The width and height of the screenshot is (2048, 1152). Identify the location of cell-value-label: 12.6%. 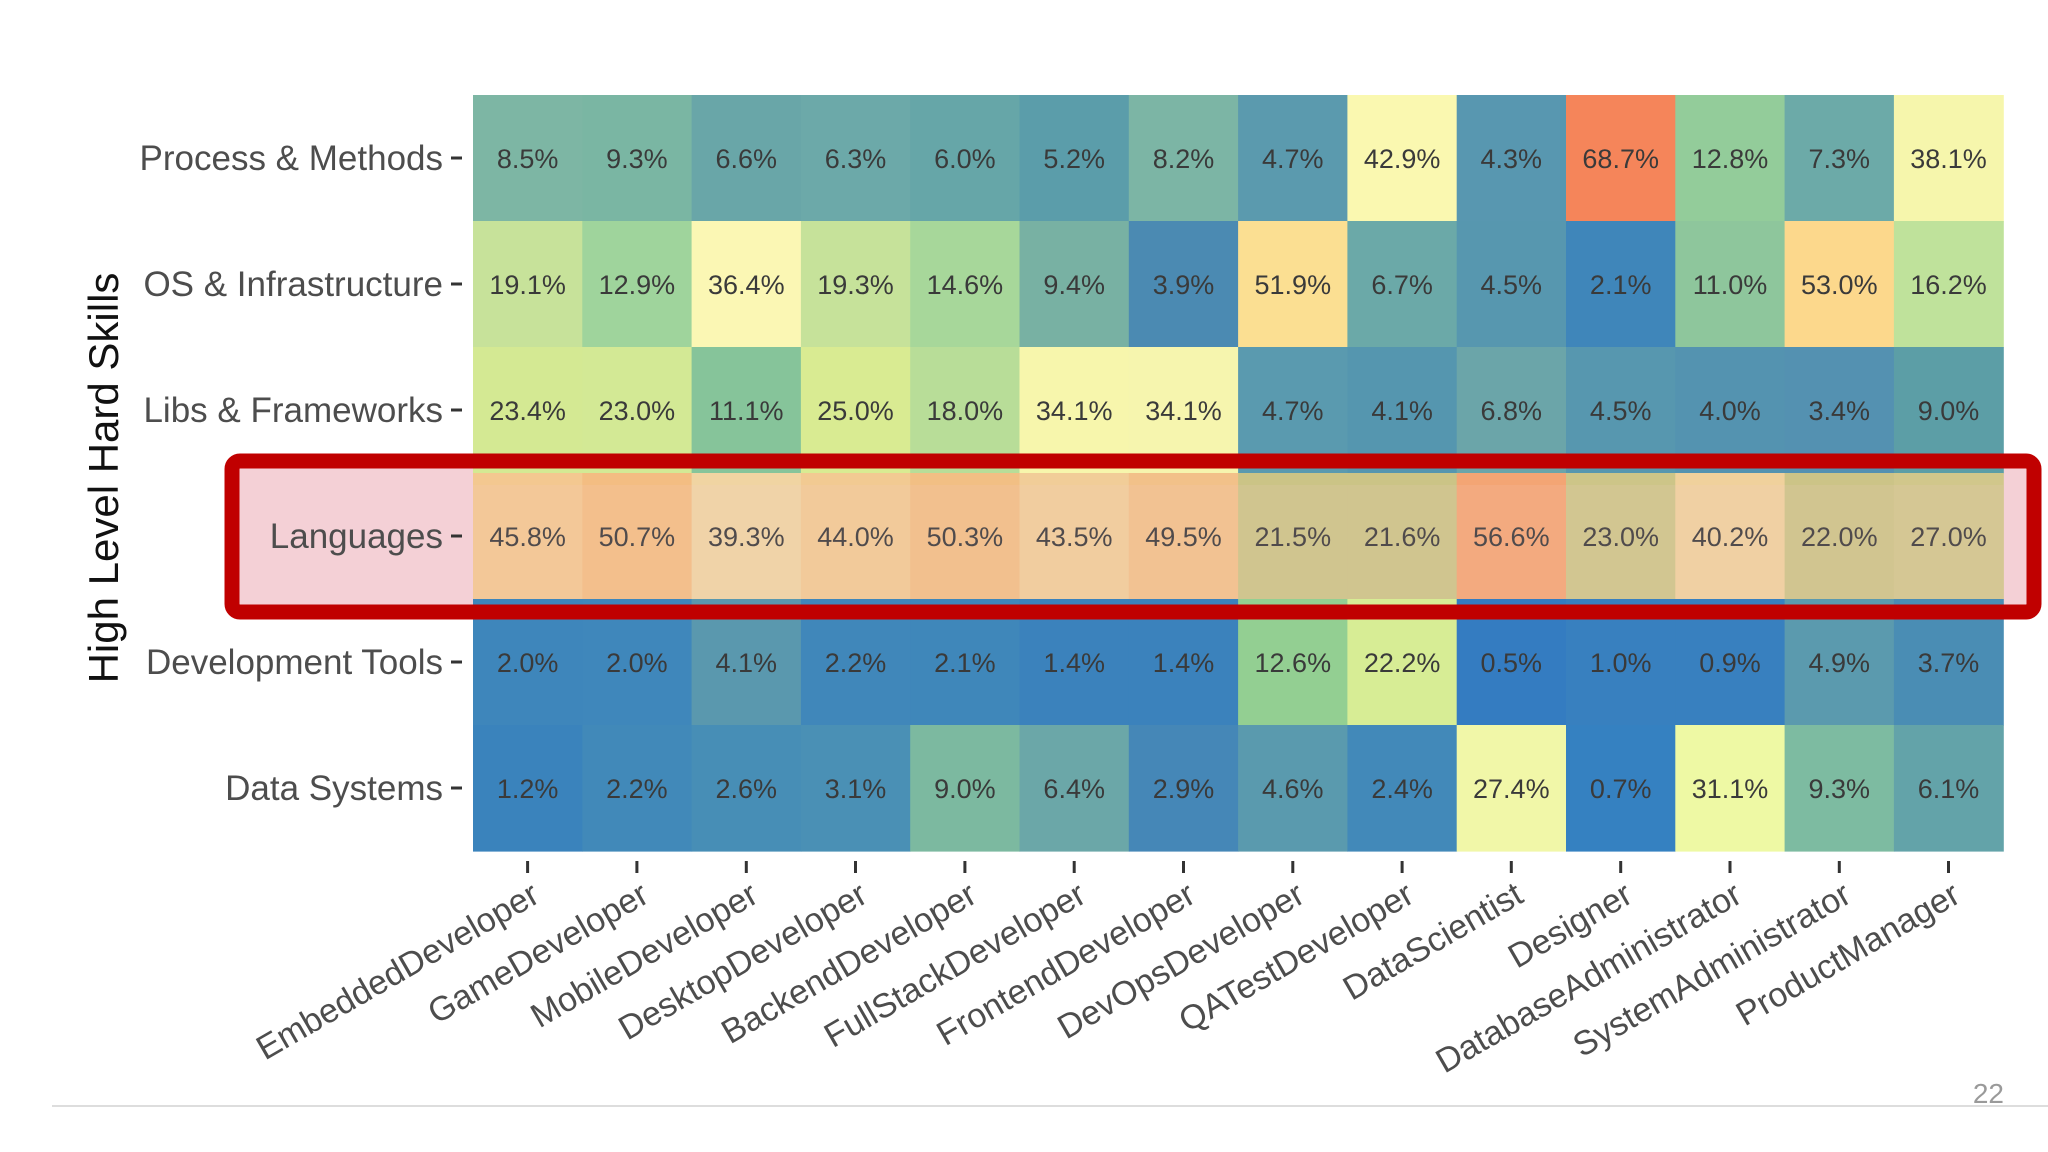
(1293, 663).